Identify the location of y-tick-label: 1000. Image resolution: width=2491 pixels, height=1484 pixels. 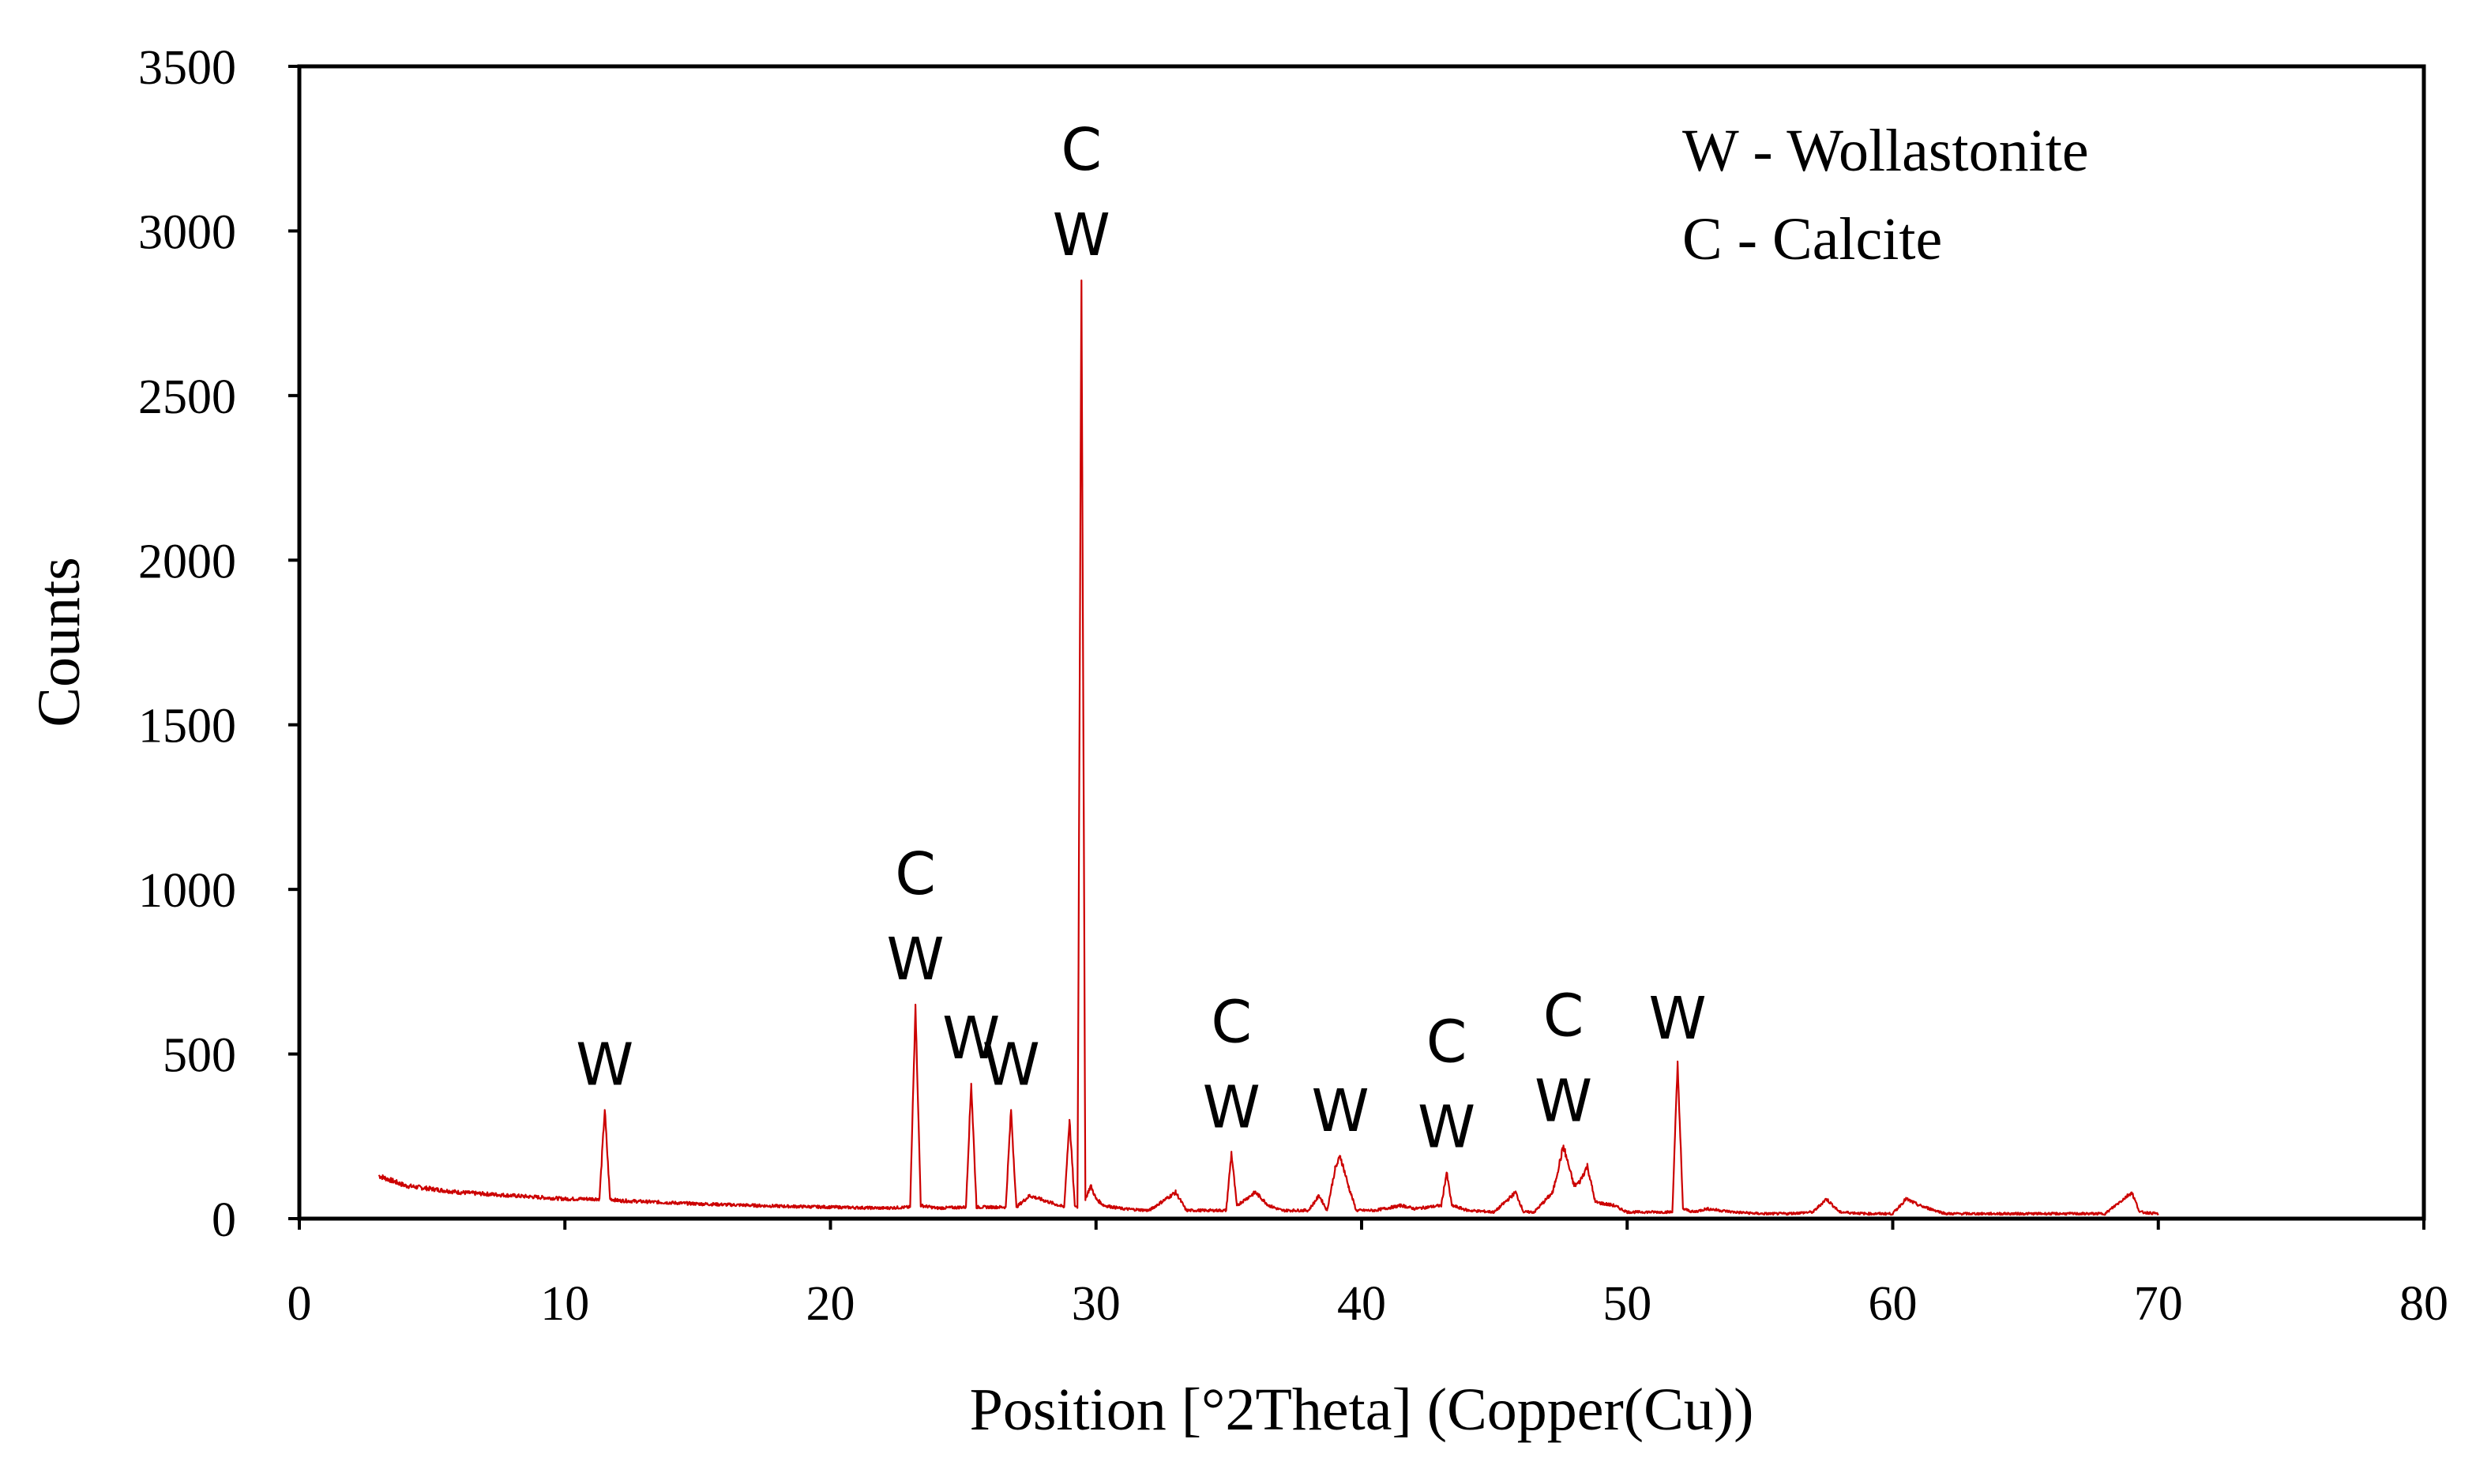
(187, 891).